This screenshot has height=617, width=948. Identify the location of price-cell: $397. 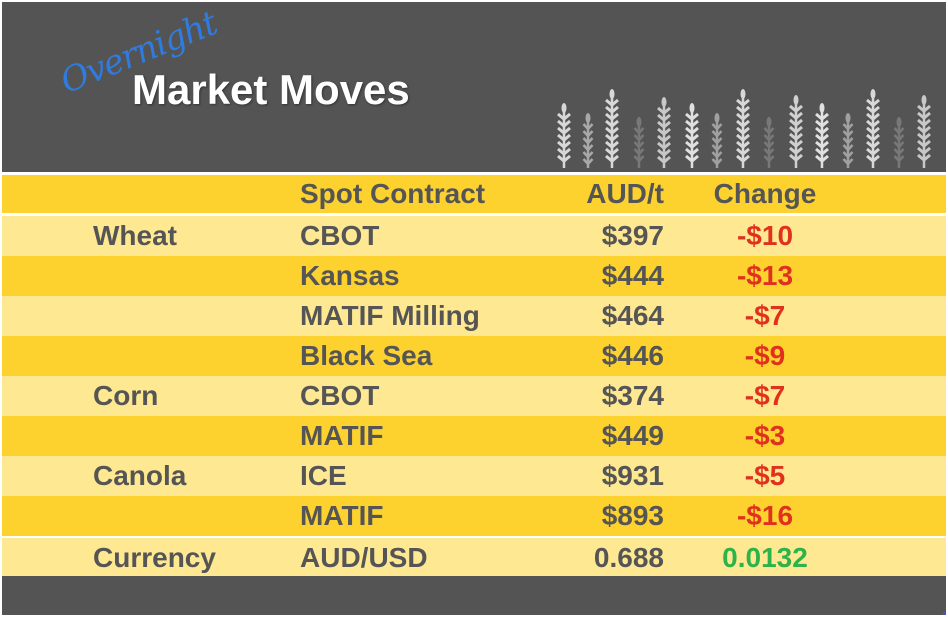
(632, 235).